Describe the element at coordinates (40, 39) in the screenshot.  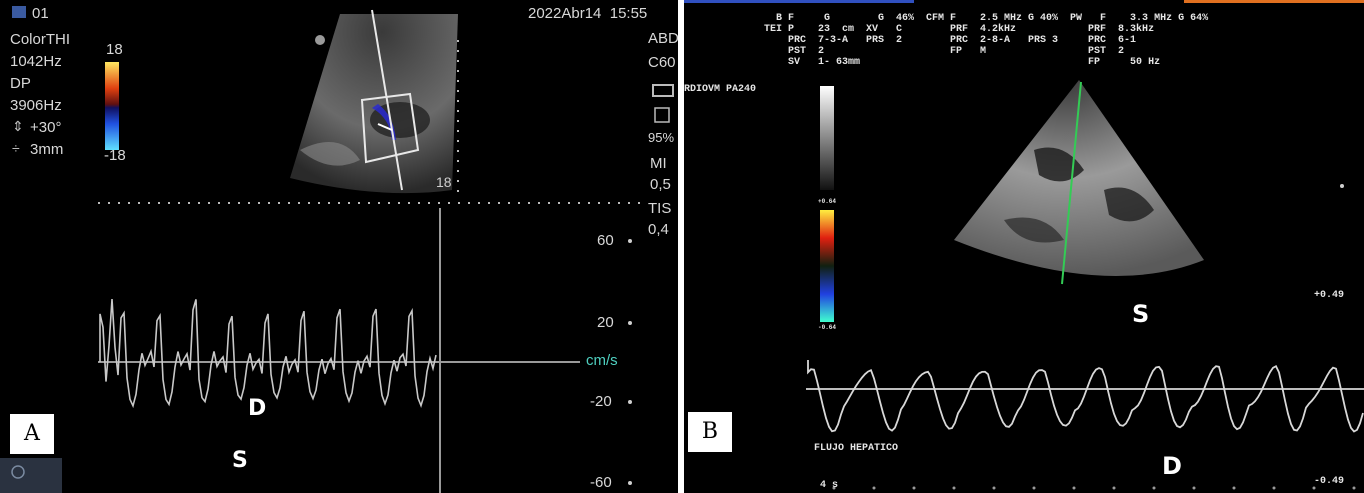
I see `param-colorthi: ColorTHI` at that location.